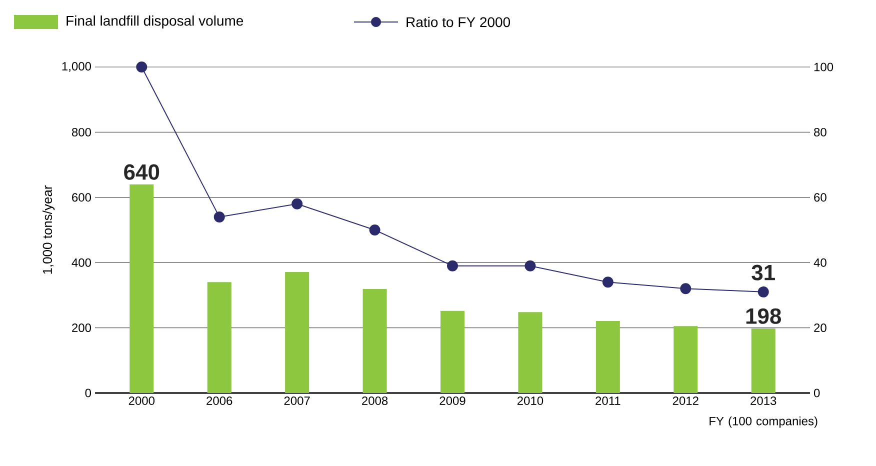  I want to click on y2-tick-label: 40, so click(820, 262).